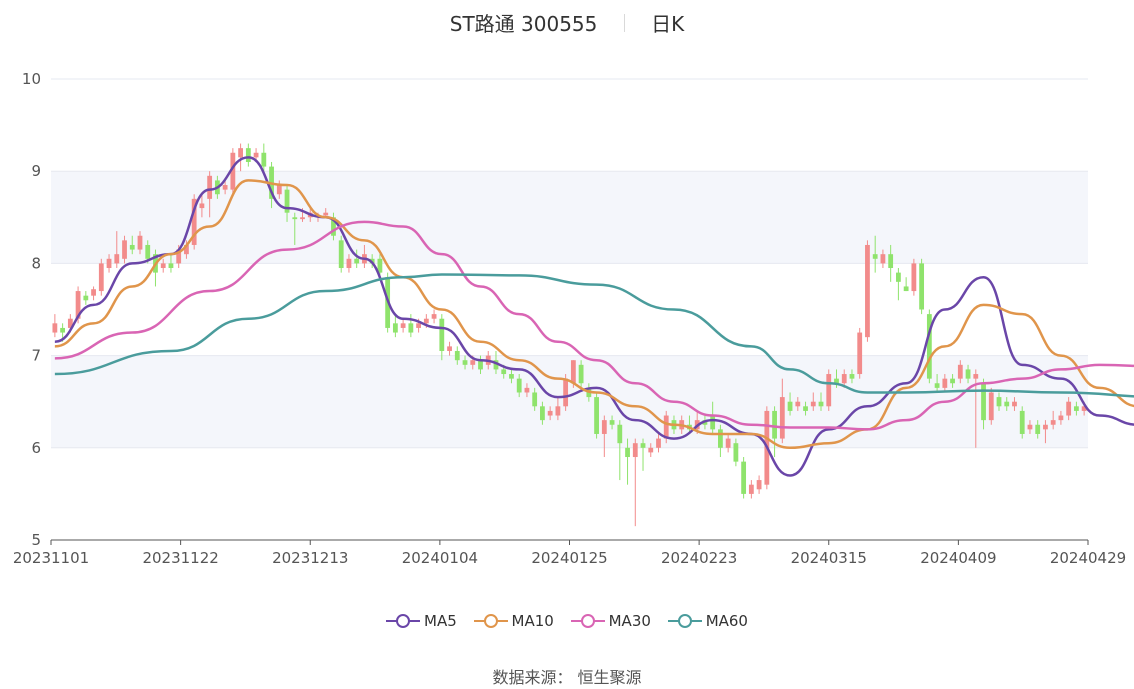  I want to click on x-tick-label: 20231122, so click(180, 558).